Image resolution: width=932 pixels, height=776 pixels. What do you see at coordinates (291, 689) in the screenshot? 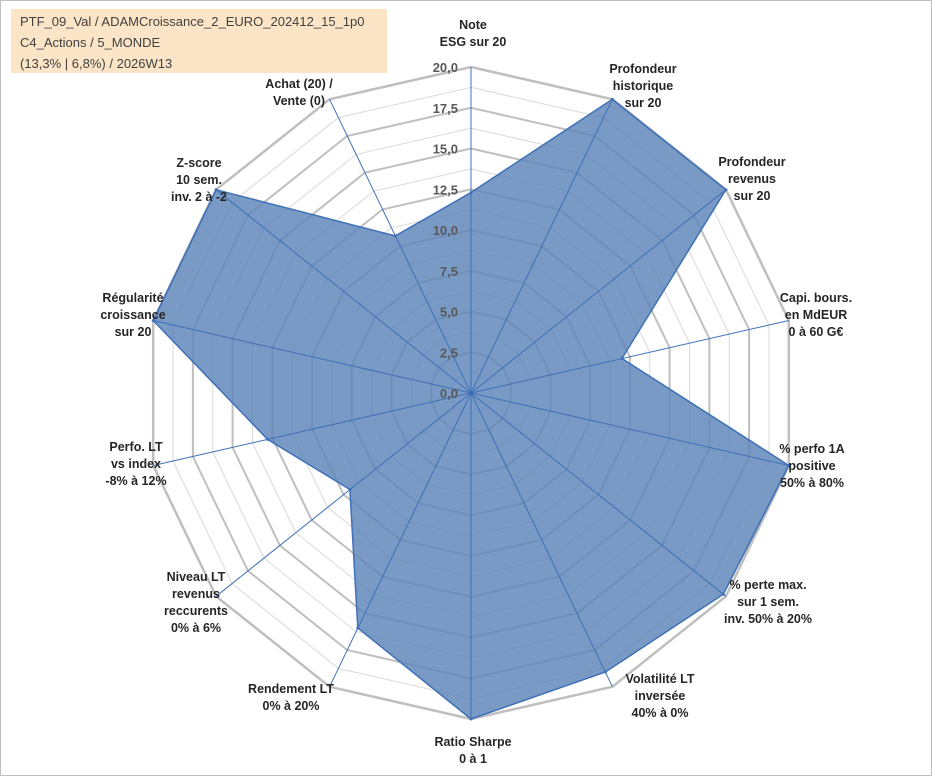
I see `axis-label-line: Rendement LT` at bounding box center [291, 689].